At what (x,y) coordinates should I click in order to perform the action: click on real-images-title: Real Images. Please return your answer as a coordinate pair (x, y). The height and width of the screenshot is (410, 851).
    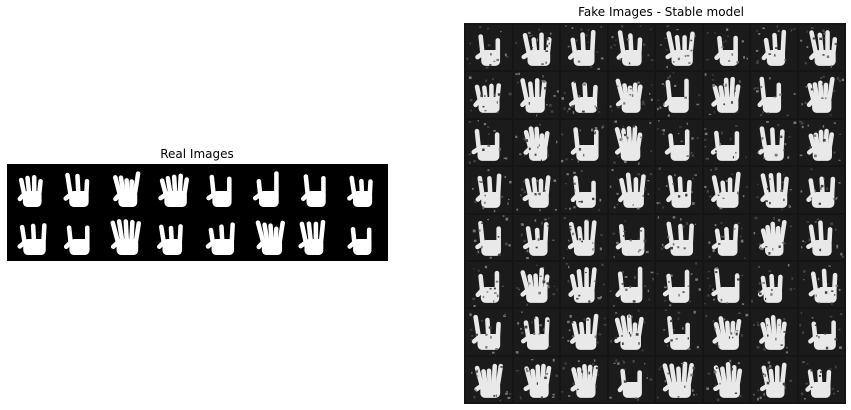
    Looking at the image, I should click on (197, 154).